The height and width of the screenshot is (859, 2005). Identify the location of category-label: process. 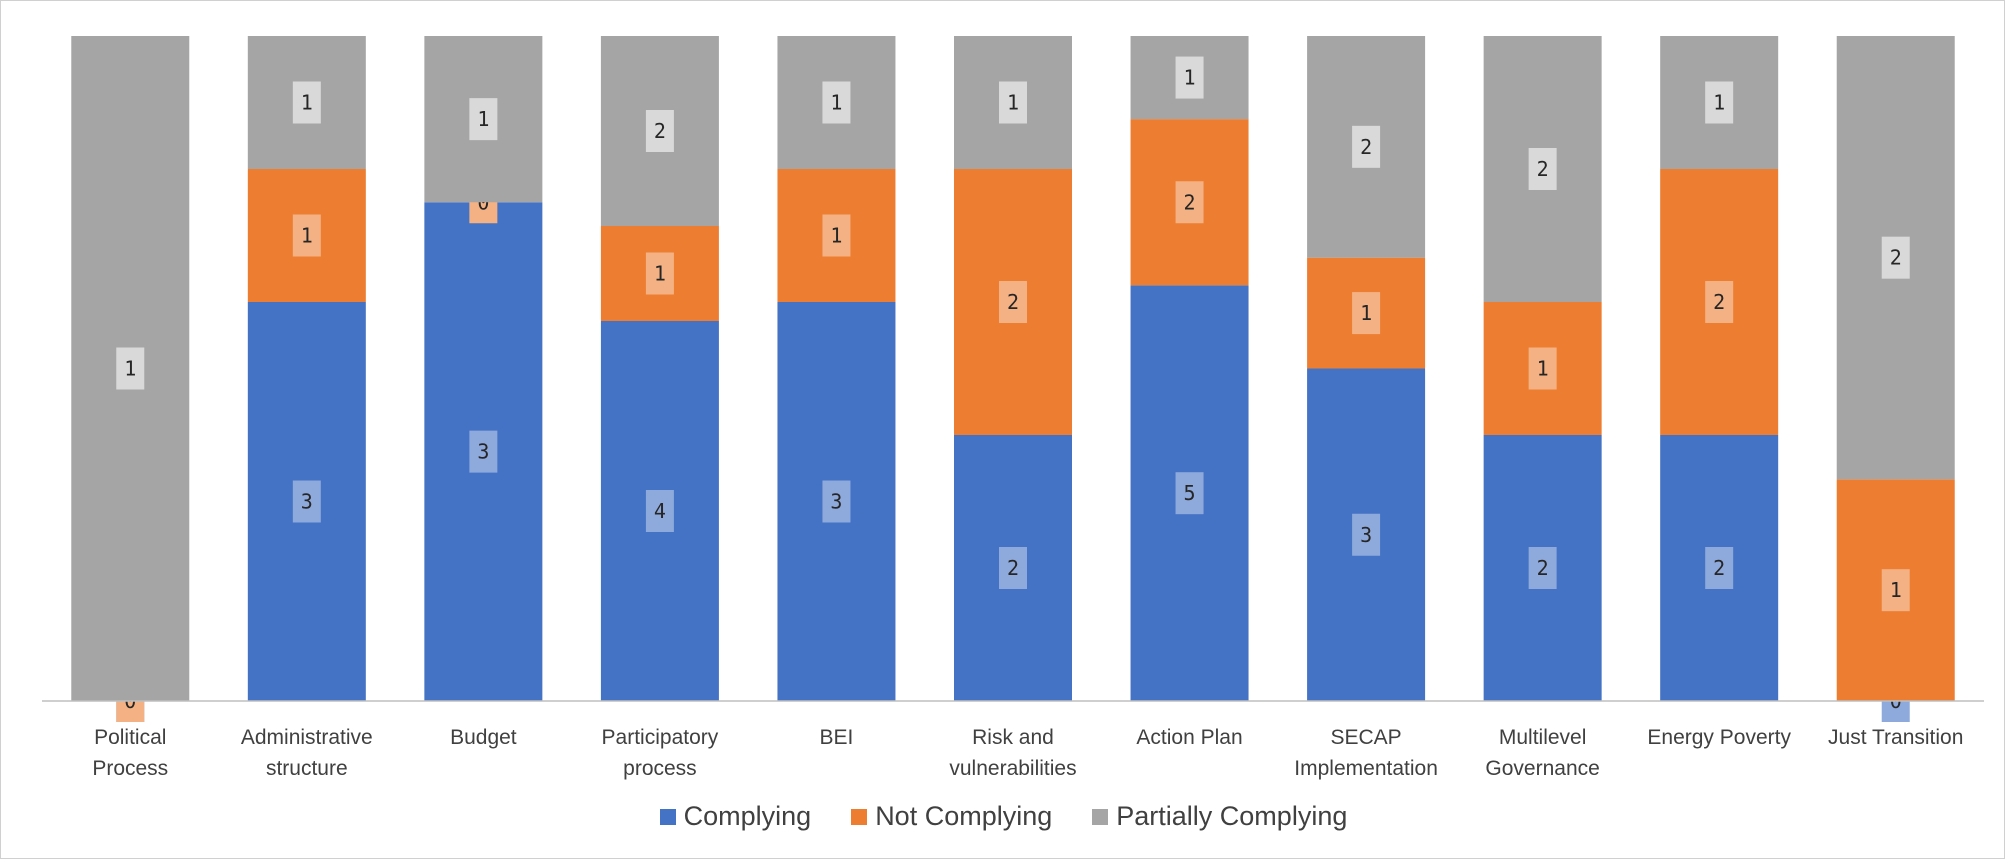
(660, 768).